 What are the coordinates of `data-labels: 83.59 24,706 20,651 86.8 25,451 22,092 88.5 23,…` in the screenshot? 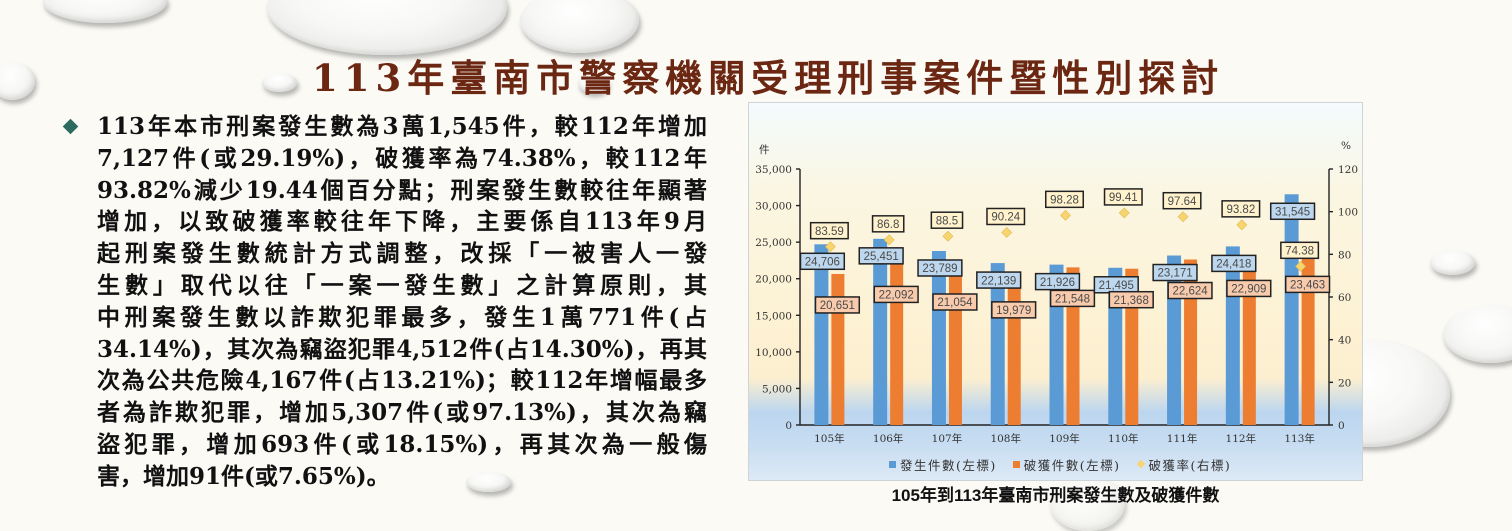 It's located at (1065, 253).